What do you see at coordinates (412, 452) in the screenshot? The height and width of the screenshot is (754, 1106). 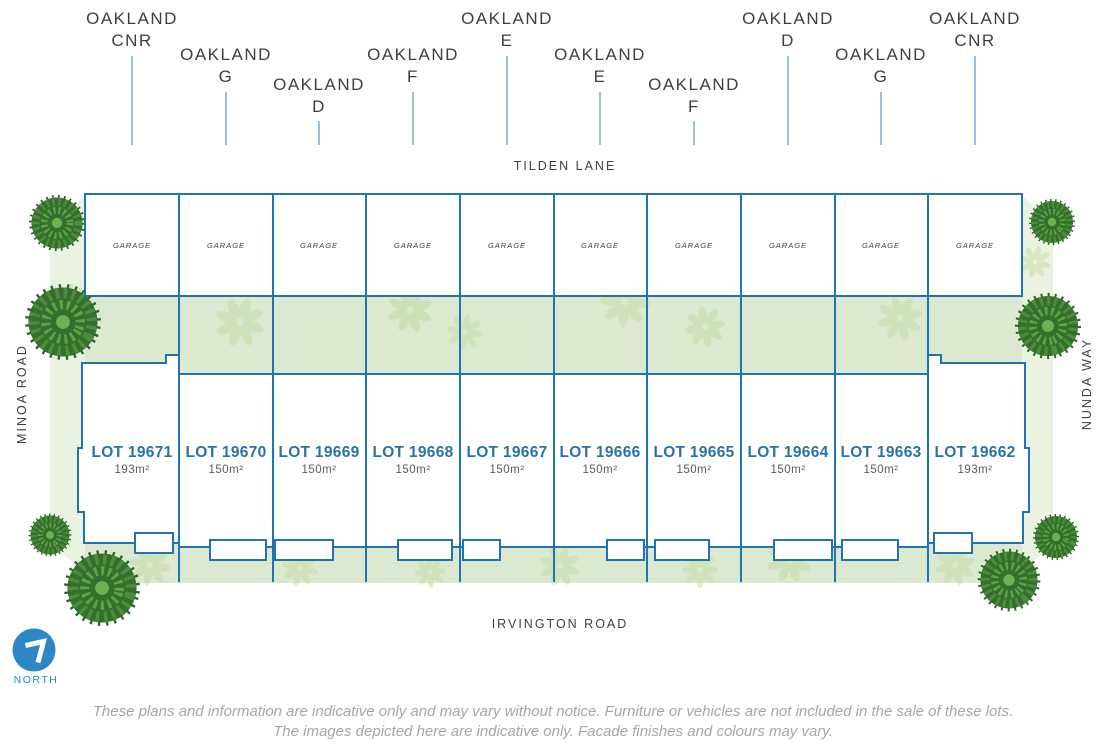 I see `lot-number: LOT 19668` at bounding box center [412, 452].